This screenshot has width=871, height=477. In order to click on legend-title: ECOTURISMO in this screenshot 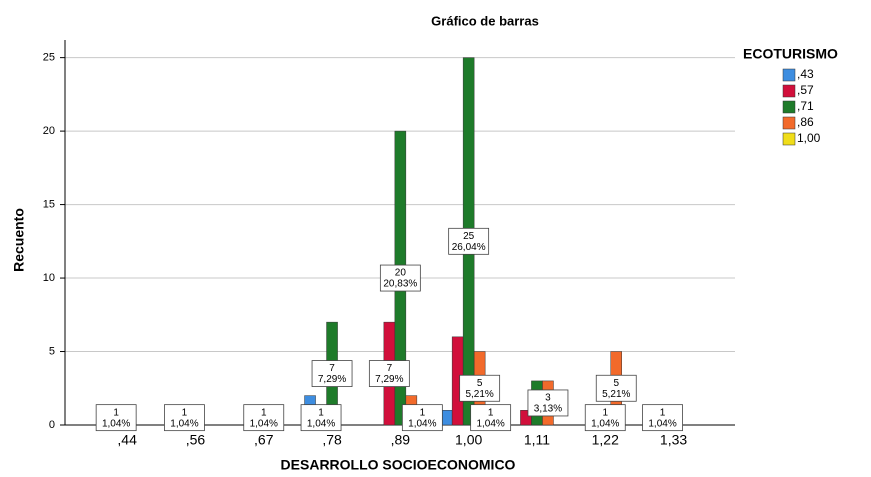, I will do `click(790, 54)`.